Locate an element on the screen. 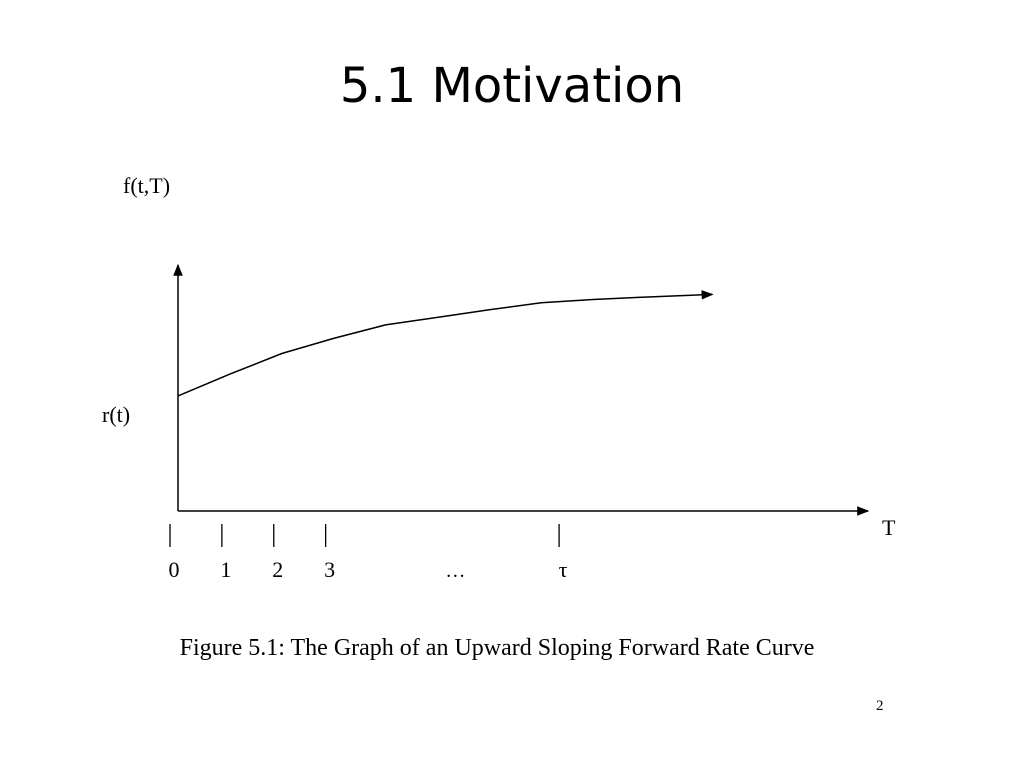  x-tick-label: 0 is located at coordinates (174, 569).